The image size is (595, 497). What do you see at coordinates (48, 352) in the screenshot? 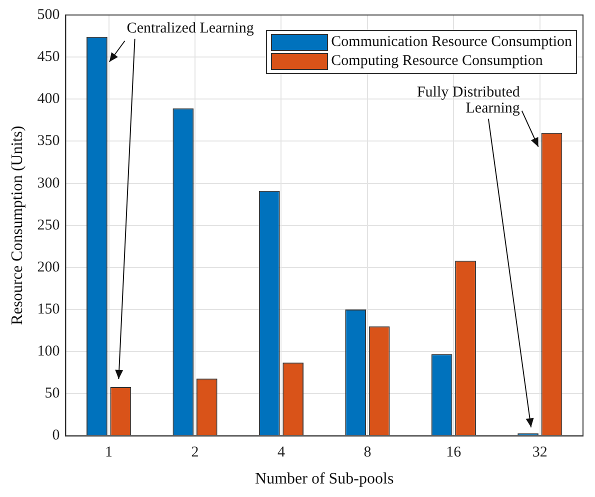
I see `y-tick-label: 100` at bounding box center [48, 352].